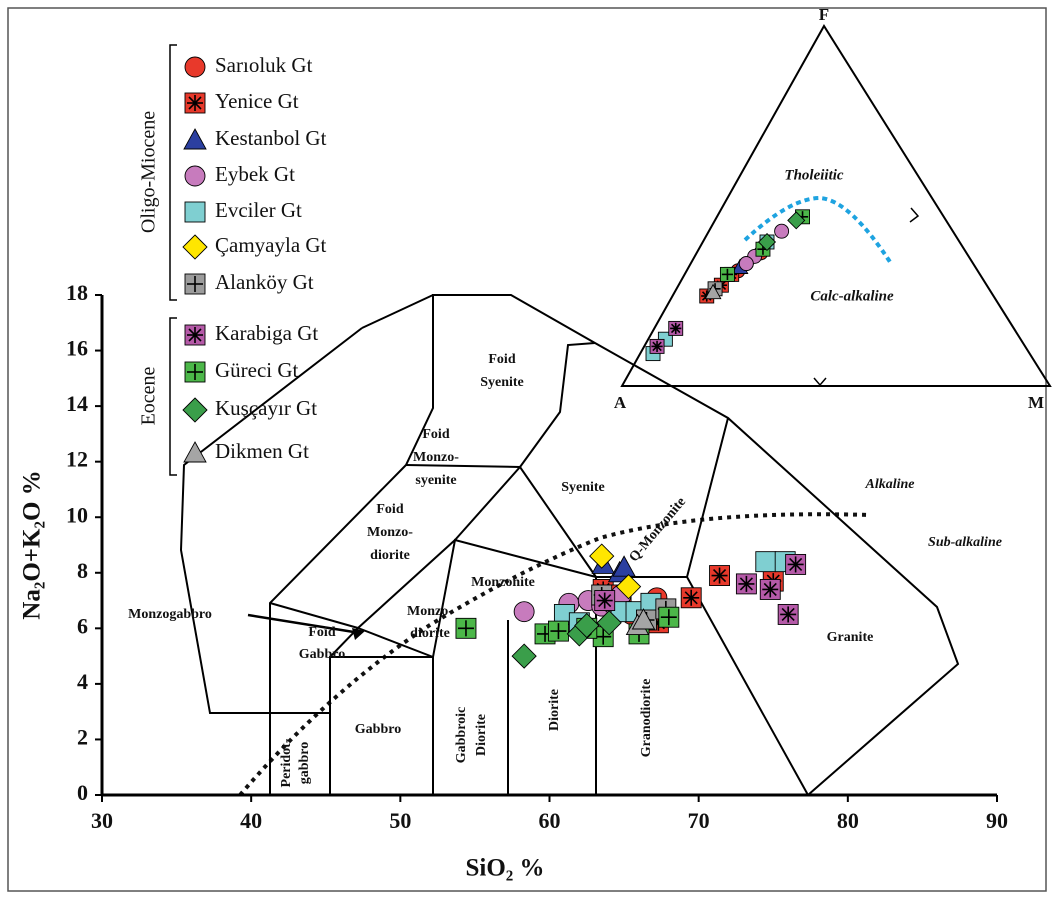 Image resolution: width=1054 pixels, height=899 pixels. Describe the element at coordinates (461, 735) in the screenshot. I see `field-label: Gabbroic` at that location.